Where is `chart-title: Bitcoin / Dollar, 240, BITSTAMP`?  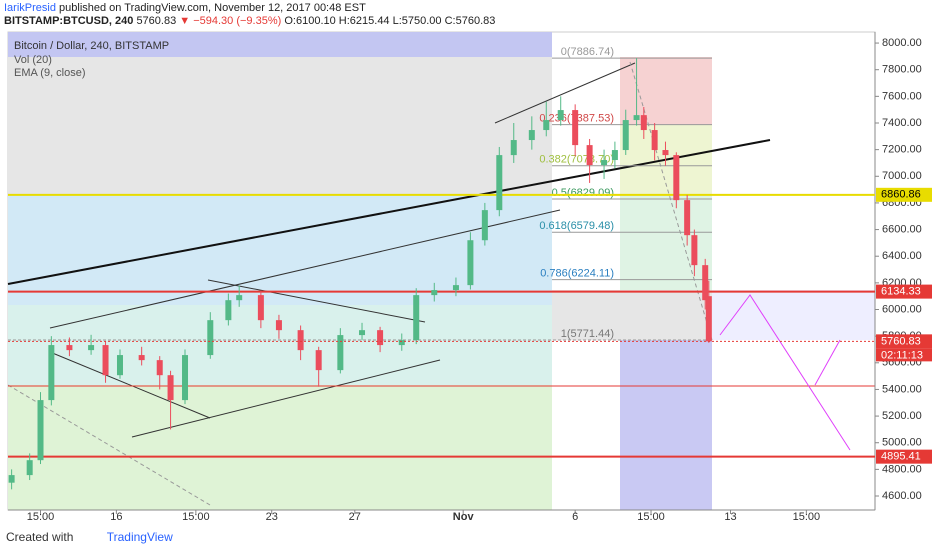
chart-title: Bitcoin / Dollar, 240, BITSTAMP is located at coordinates (91, 46).